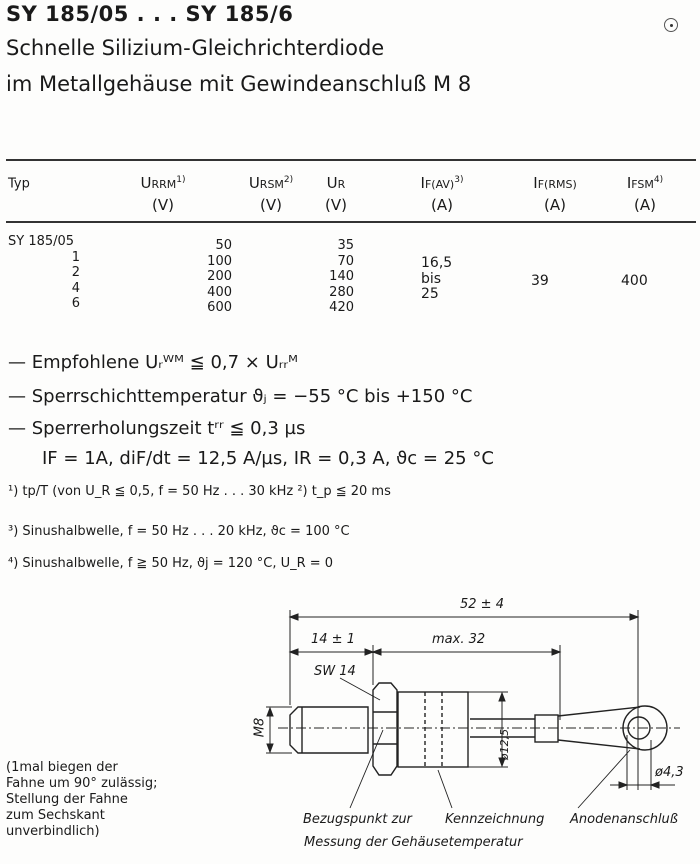  What do you see at coordinates (430, 294) in the screenshot?
I see `ifav-cell: 25` at bounding box center [430, 294].